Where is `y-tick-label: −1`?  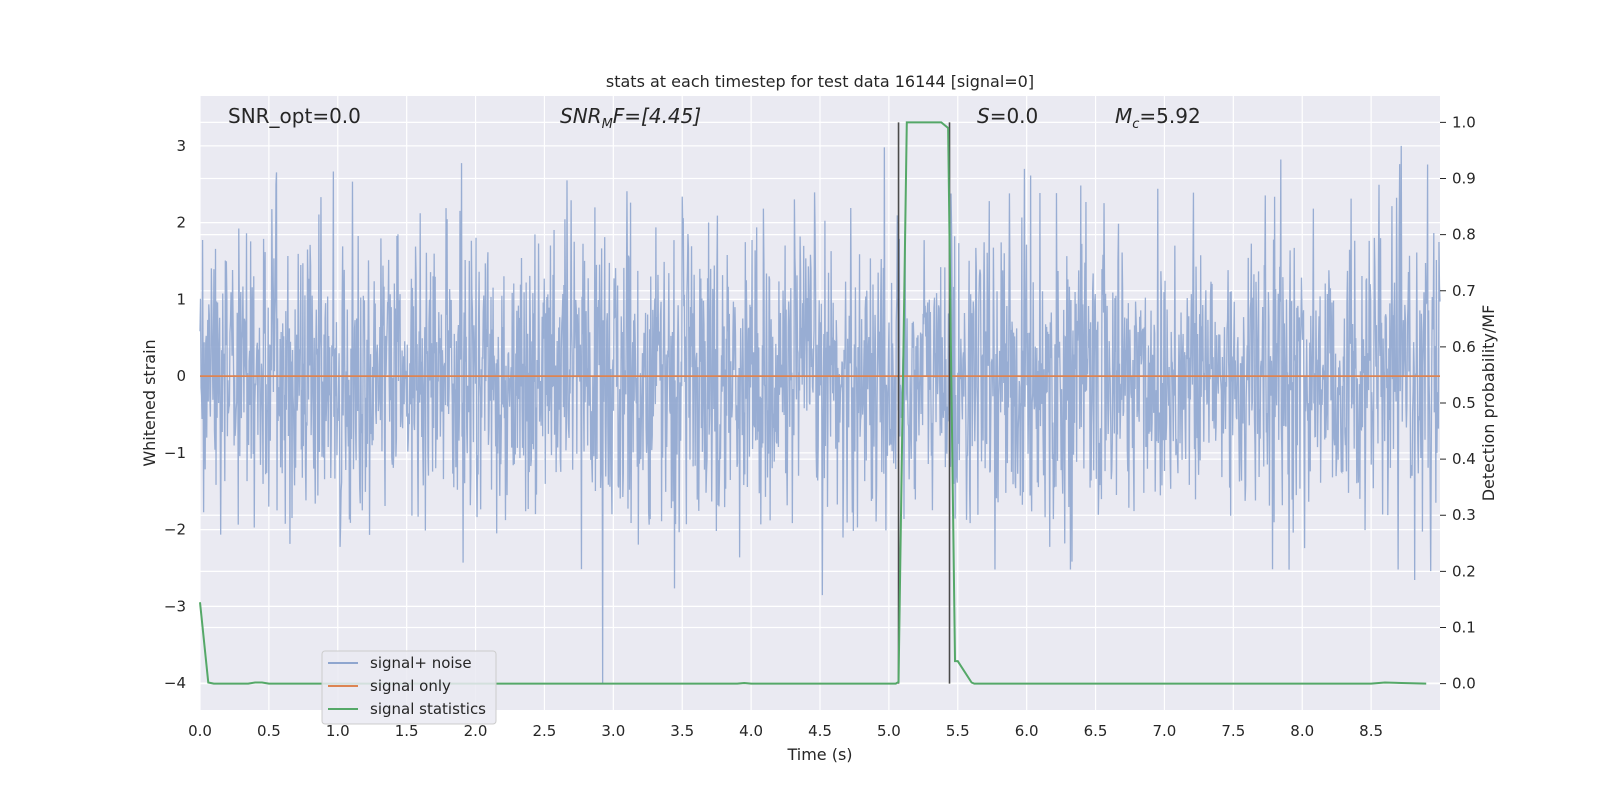
y-tick-label: −1 is located at coordinates (175, 453).